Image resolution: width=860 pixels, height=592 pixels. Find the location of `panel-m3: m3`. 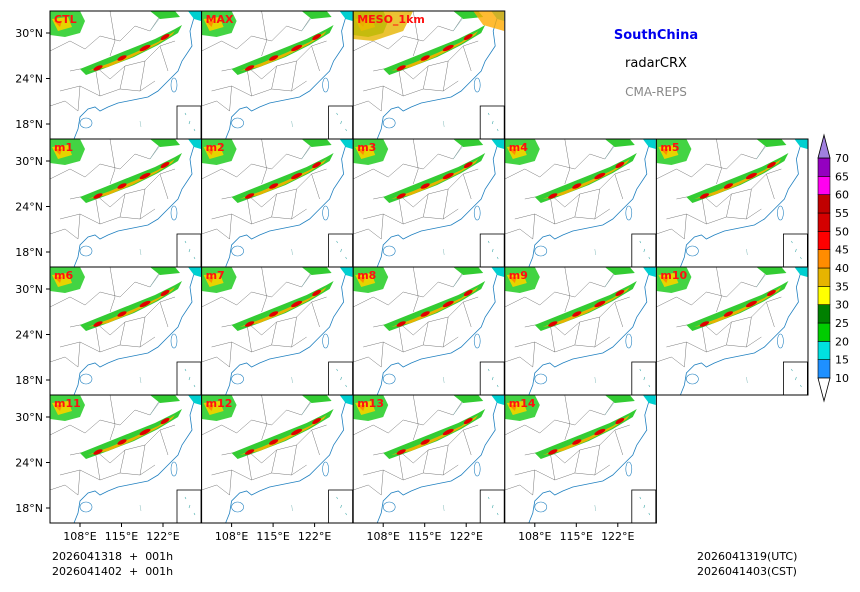

panel-m3: m3 is located at coordinates (429, 203).